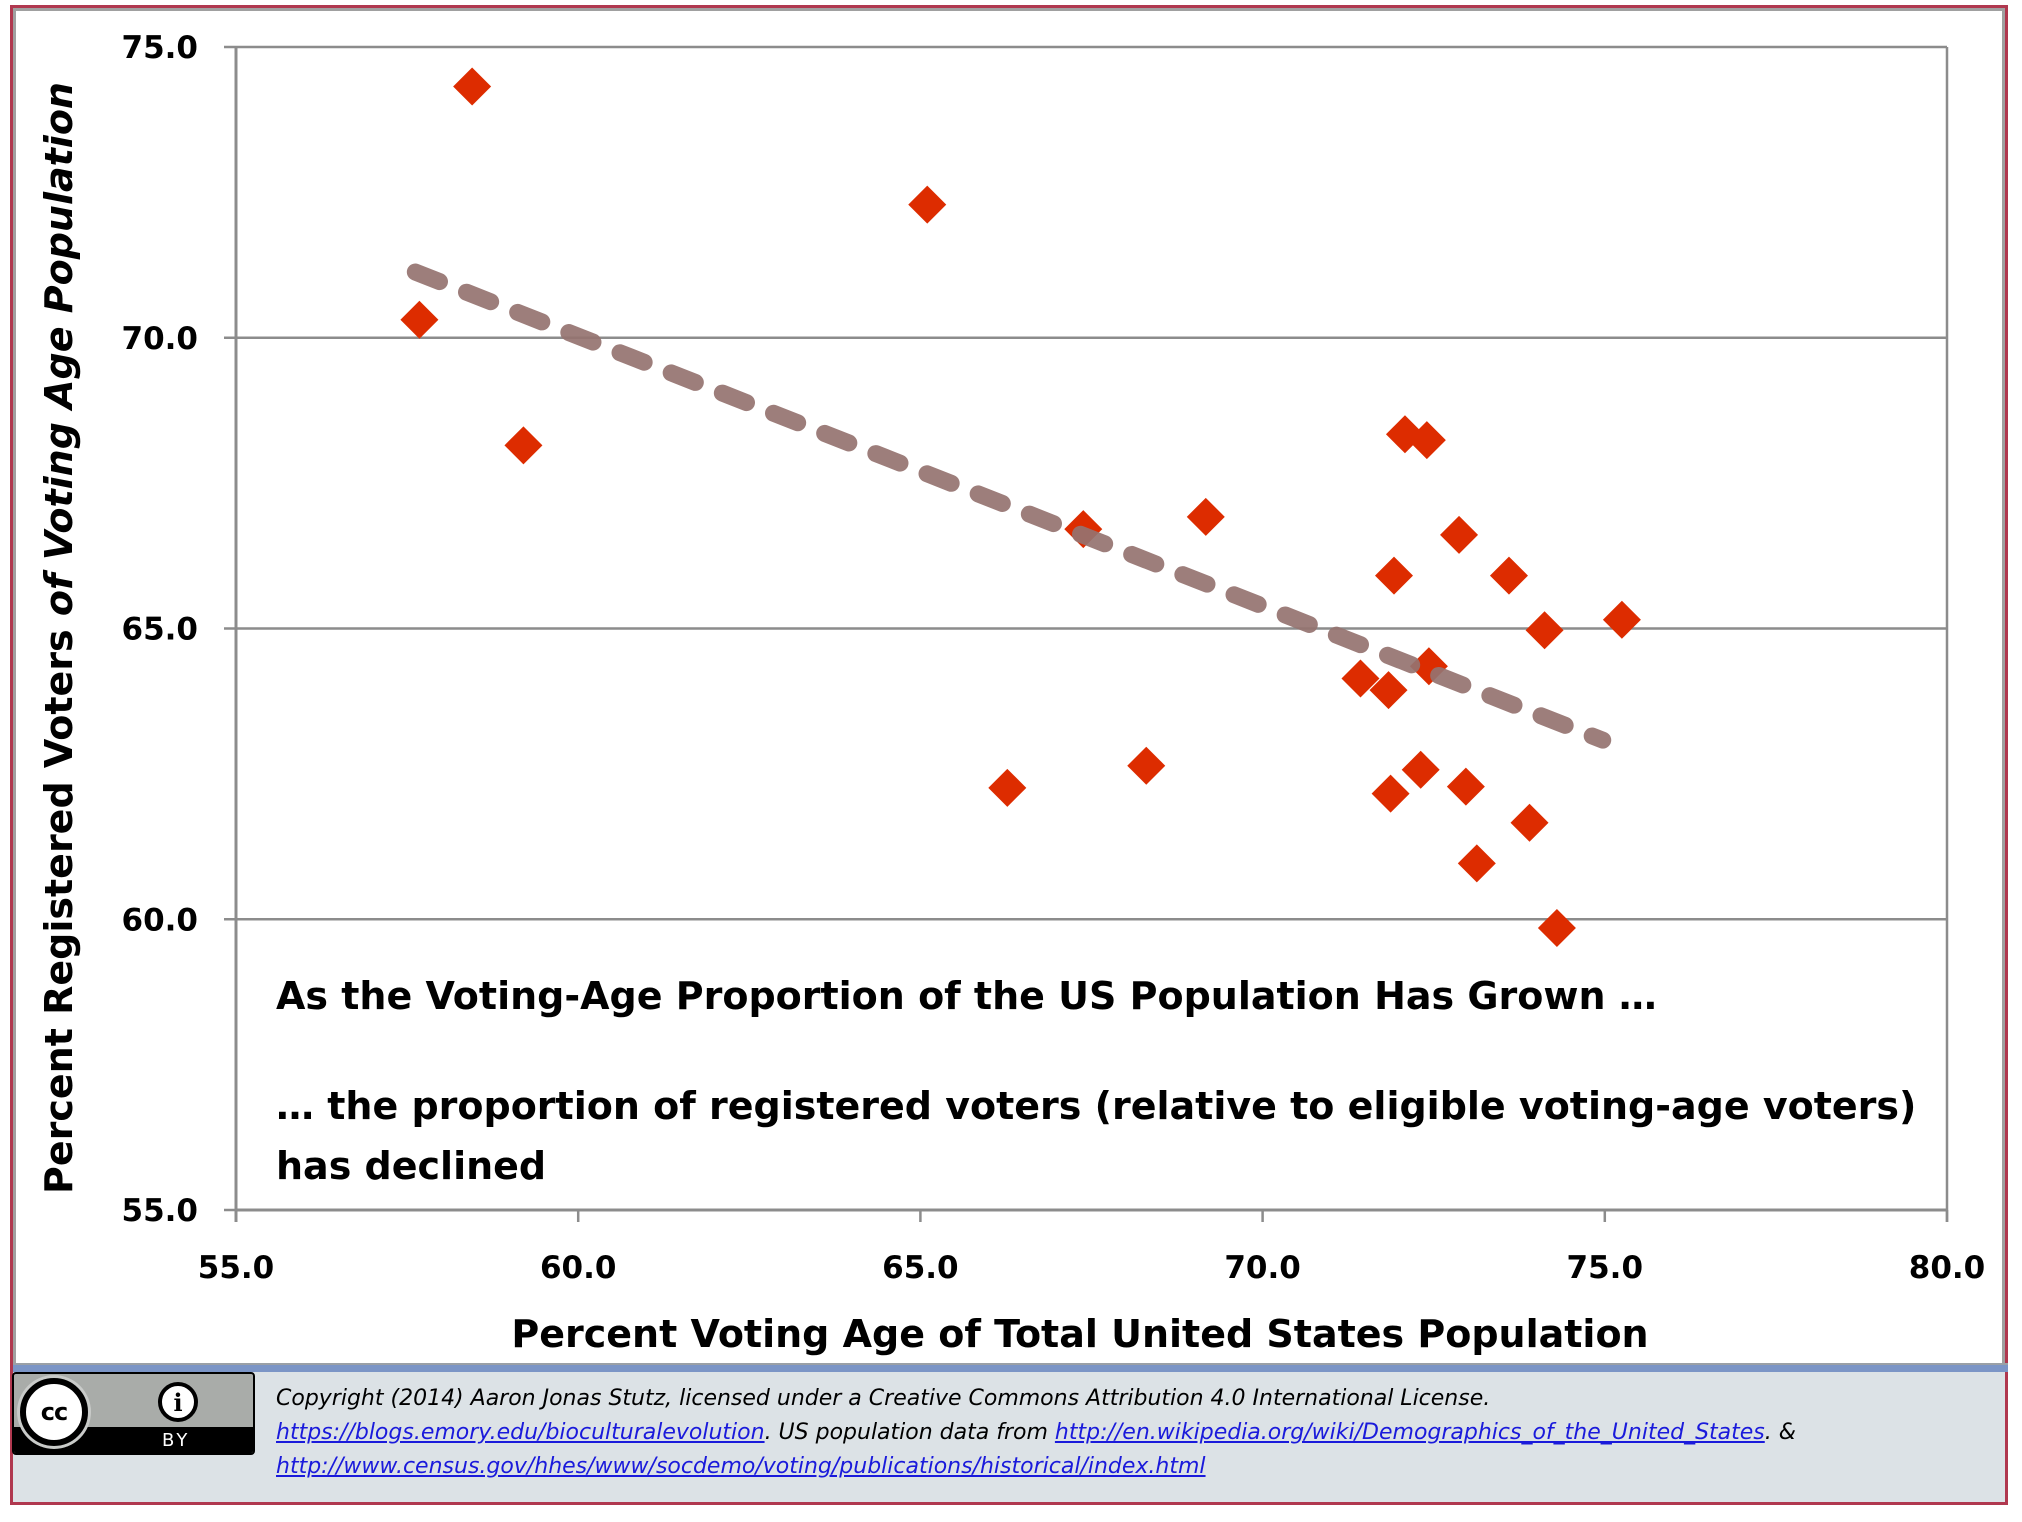  I want to click on annotation-line-3: has declined, so click(411, 1166).